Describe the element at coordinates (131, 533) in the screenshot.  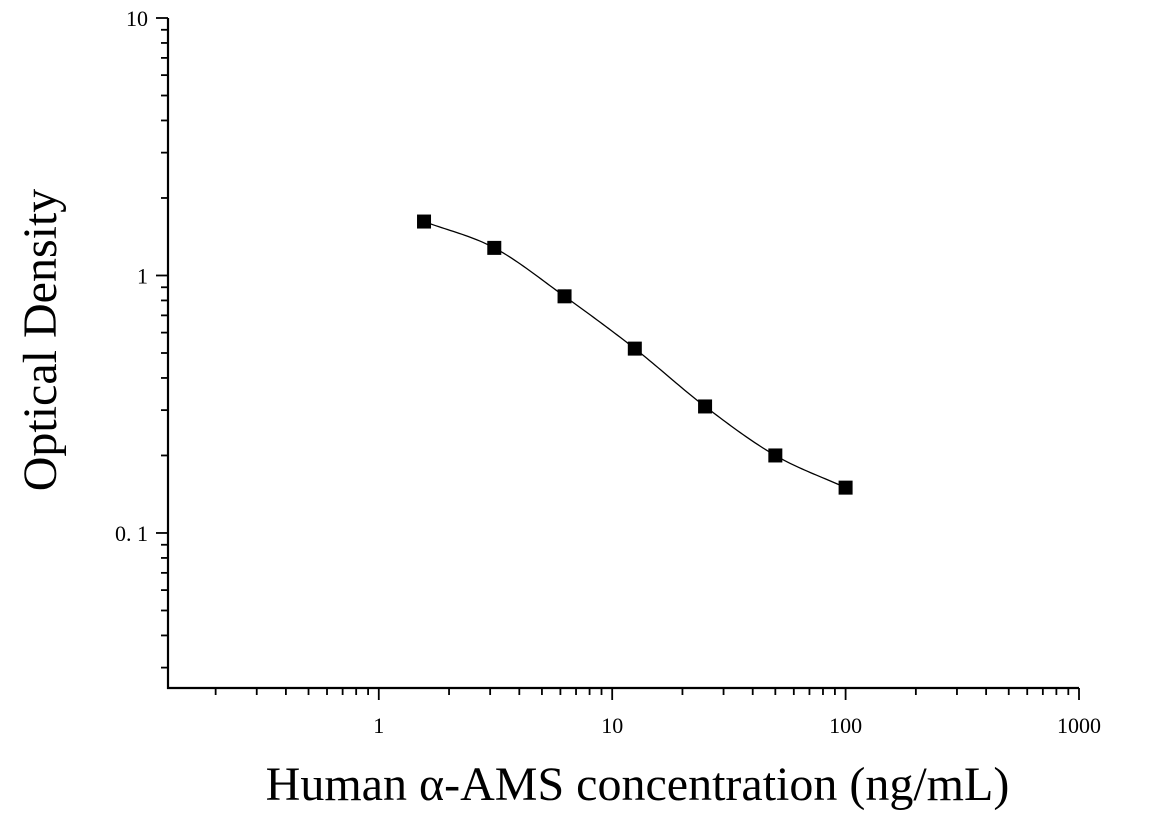
I see `y-tick-label: 0. 1` at that location.